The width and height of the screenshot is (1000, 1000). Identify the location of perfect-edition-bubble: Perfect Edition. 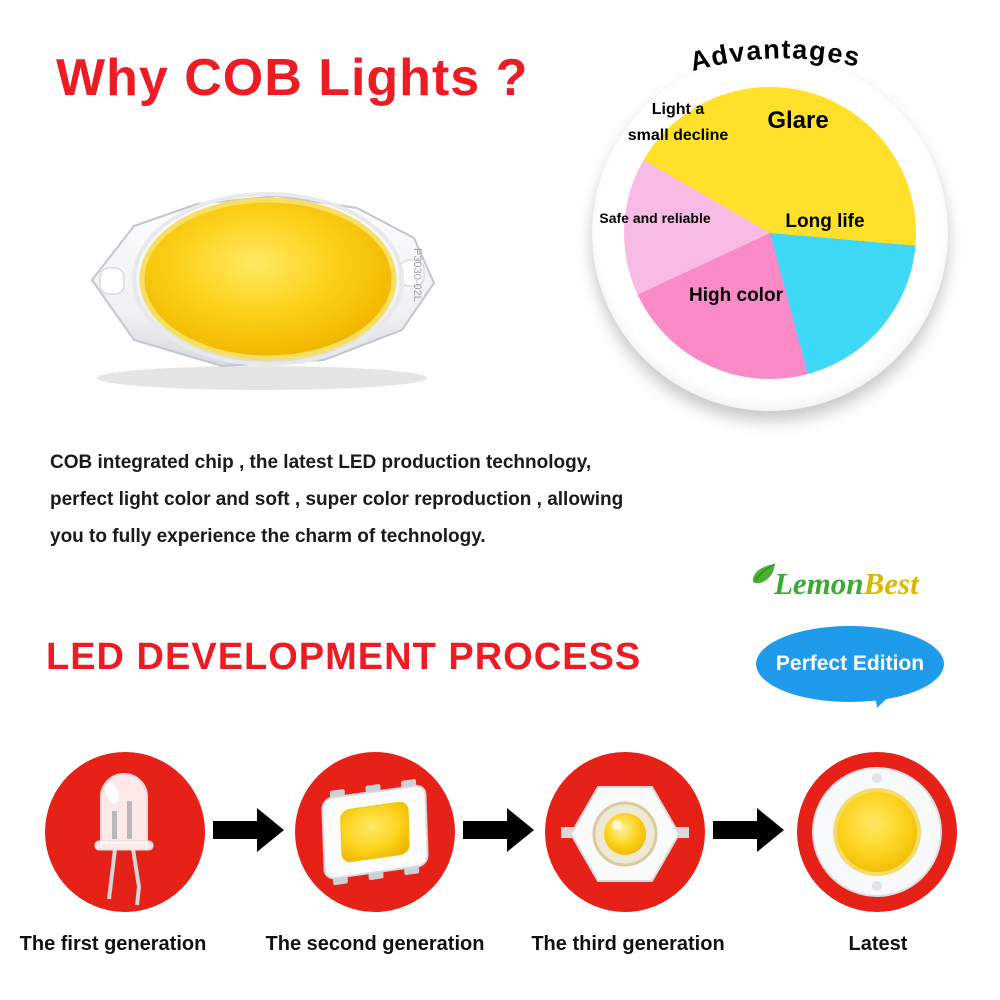
(850, 664).